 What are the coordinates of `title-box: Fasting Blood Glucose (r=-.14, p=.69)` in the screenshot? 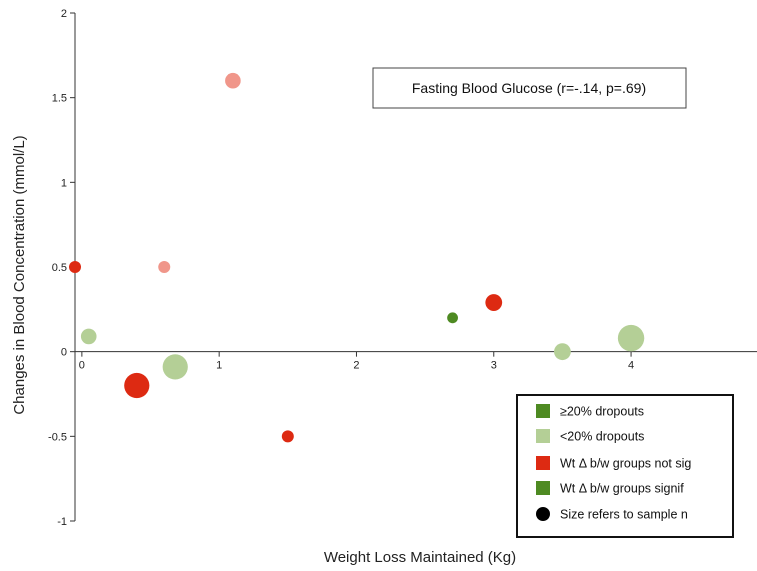 It's located at (529, 88).